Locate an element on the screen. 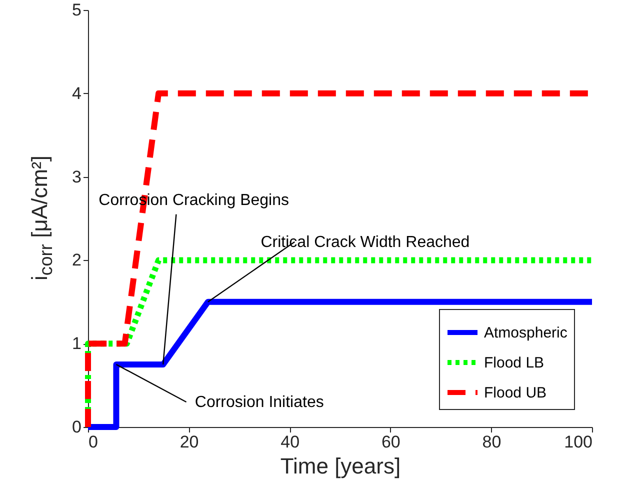 The image size is (622, 498). legend-label: Flood UB is located at coordinates (515, 393).